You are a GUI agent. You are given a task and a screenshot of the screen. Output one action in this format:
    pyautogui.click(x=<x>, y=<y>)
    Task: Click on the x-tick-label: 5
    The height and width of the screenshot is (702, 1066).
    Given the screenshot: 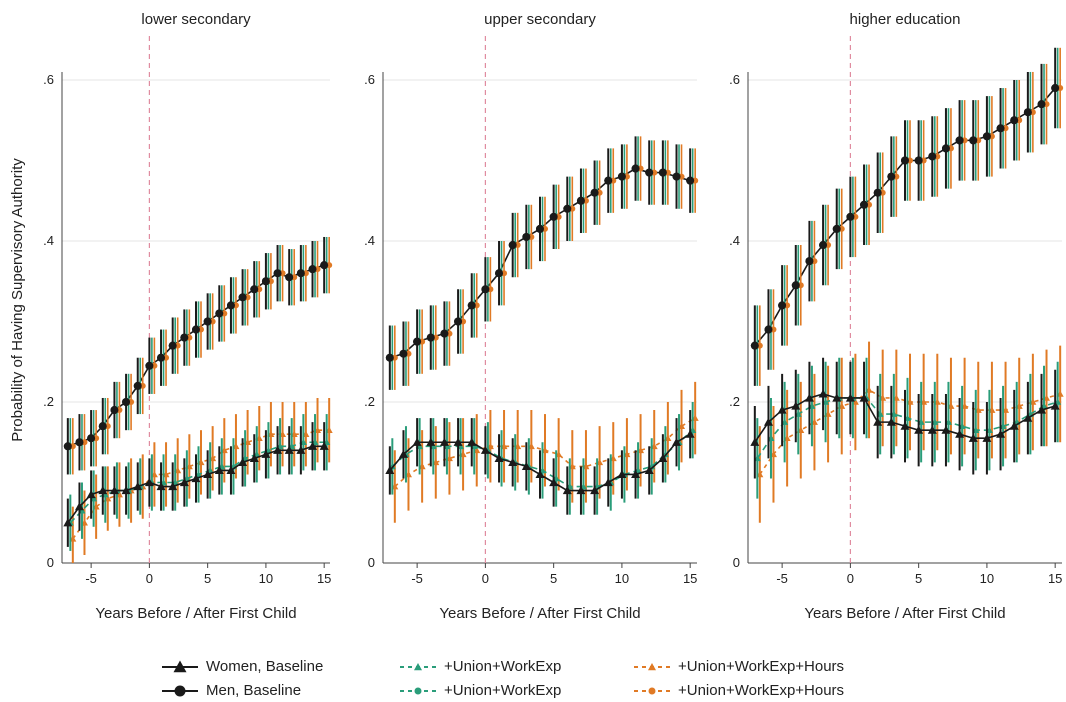 What is the action you would take?
    pyautogui.click(x=918, y=578)
    